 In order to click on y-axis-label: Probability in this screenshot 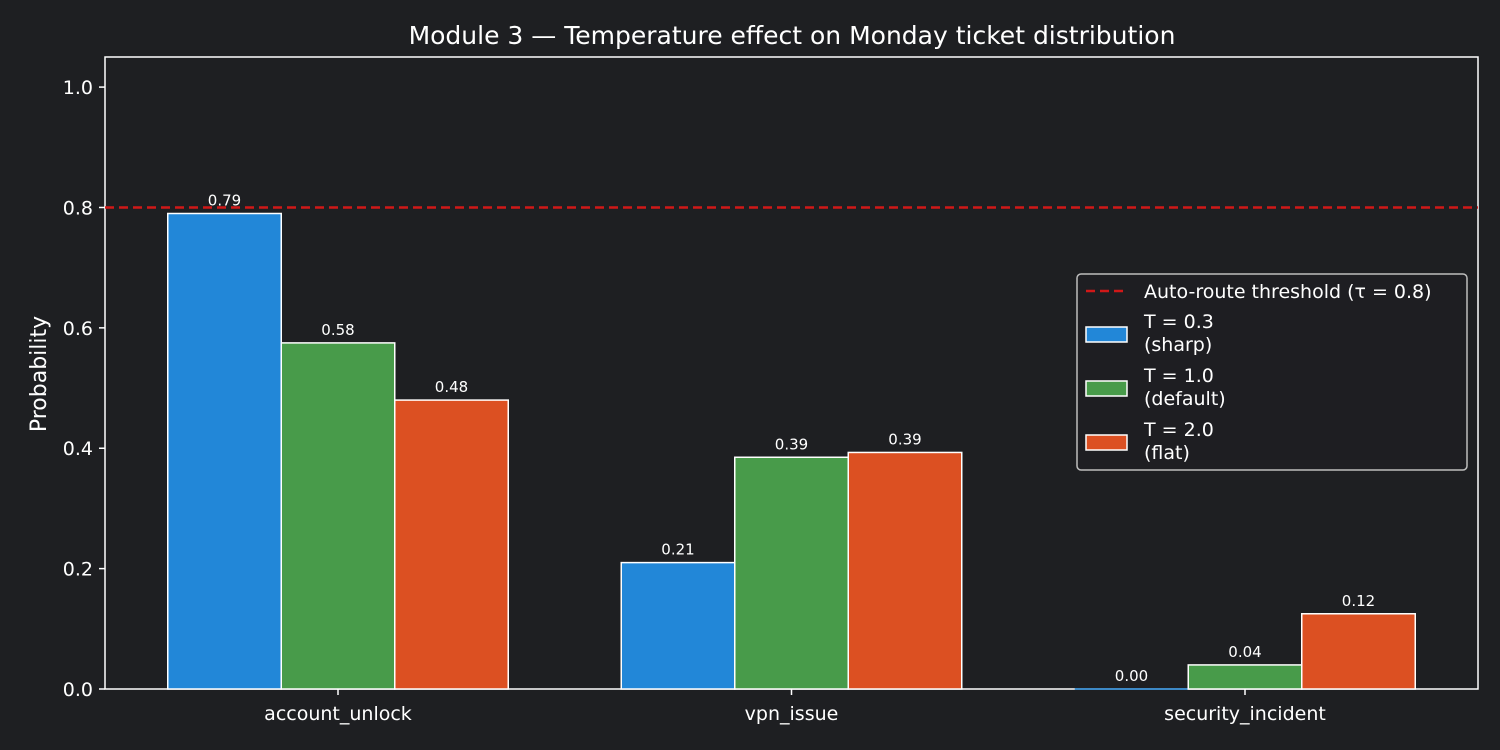, I will do `click(39, 374)`.